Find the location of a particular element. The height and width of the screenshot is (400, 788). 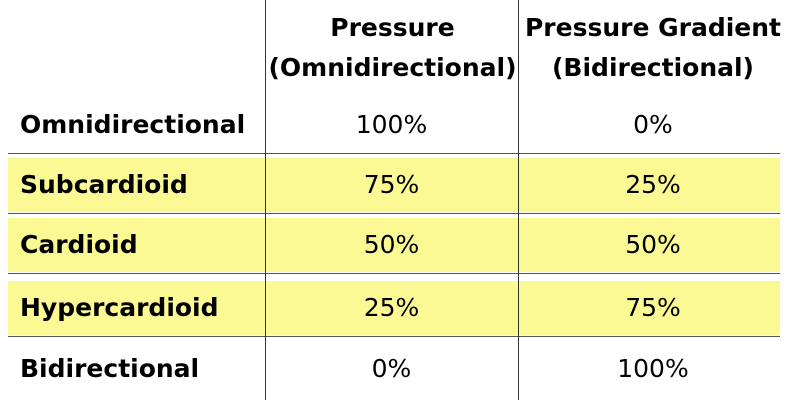

row-label: Bidirectional is located at coordinates (110, 368).